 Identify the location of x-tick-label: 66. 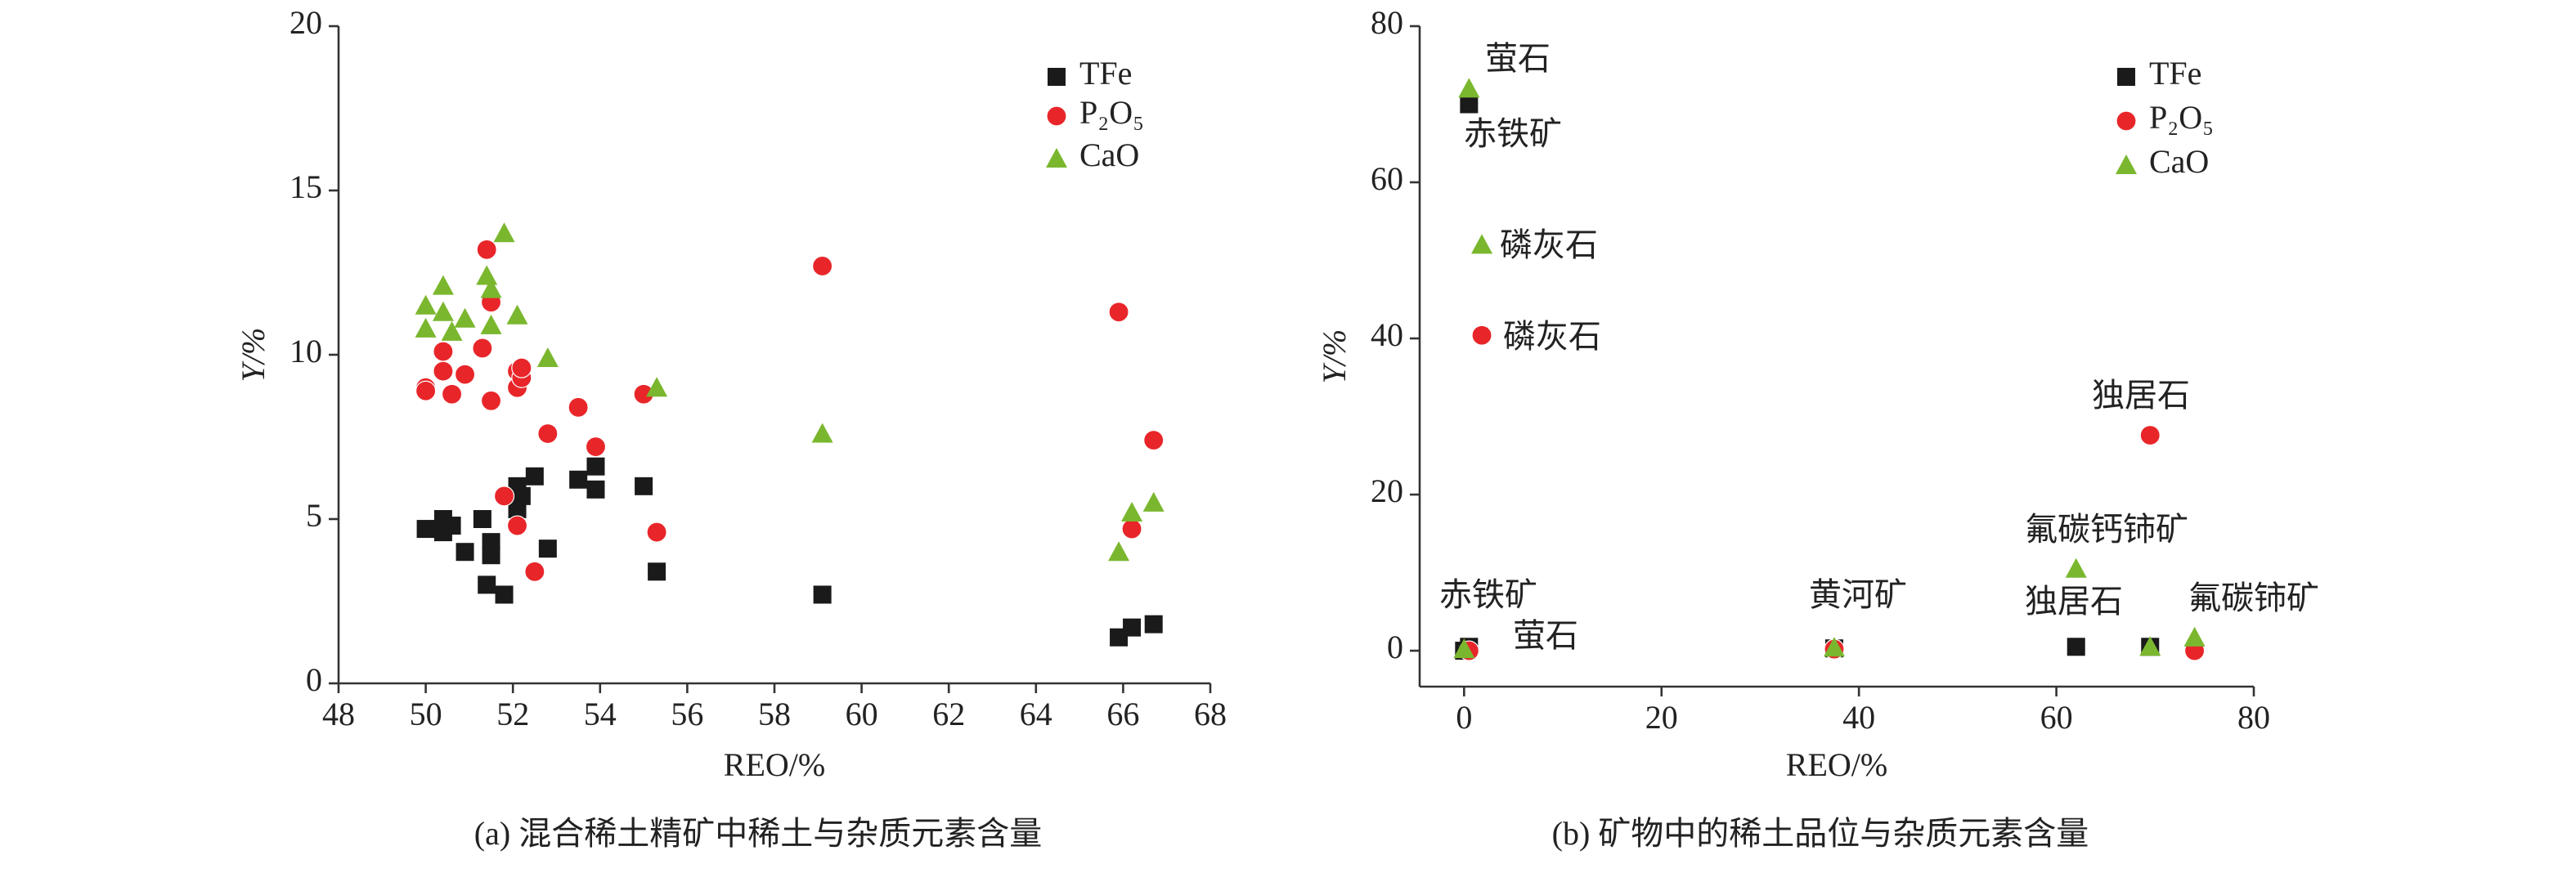
(1123, 714).